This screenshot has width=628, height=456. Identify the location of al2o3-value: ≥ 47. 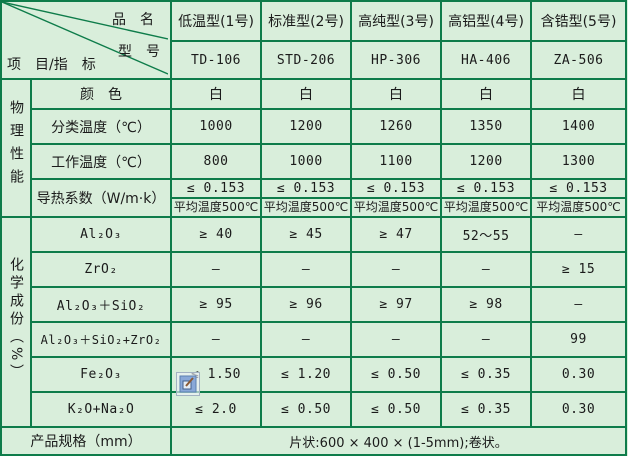
(396, 234).